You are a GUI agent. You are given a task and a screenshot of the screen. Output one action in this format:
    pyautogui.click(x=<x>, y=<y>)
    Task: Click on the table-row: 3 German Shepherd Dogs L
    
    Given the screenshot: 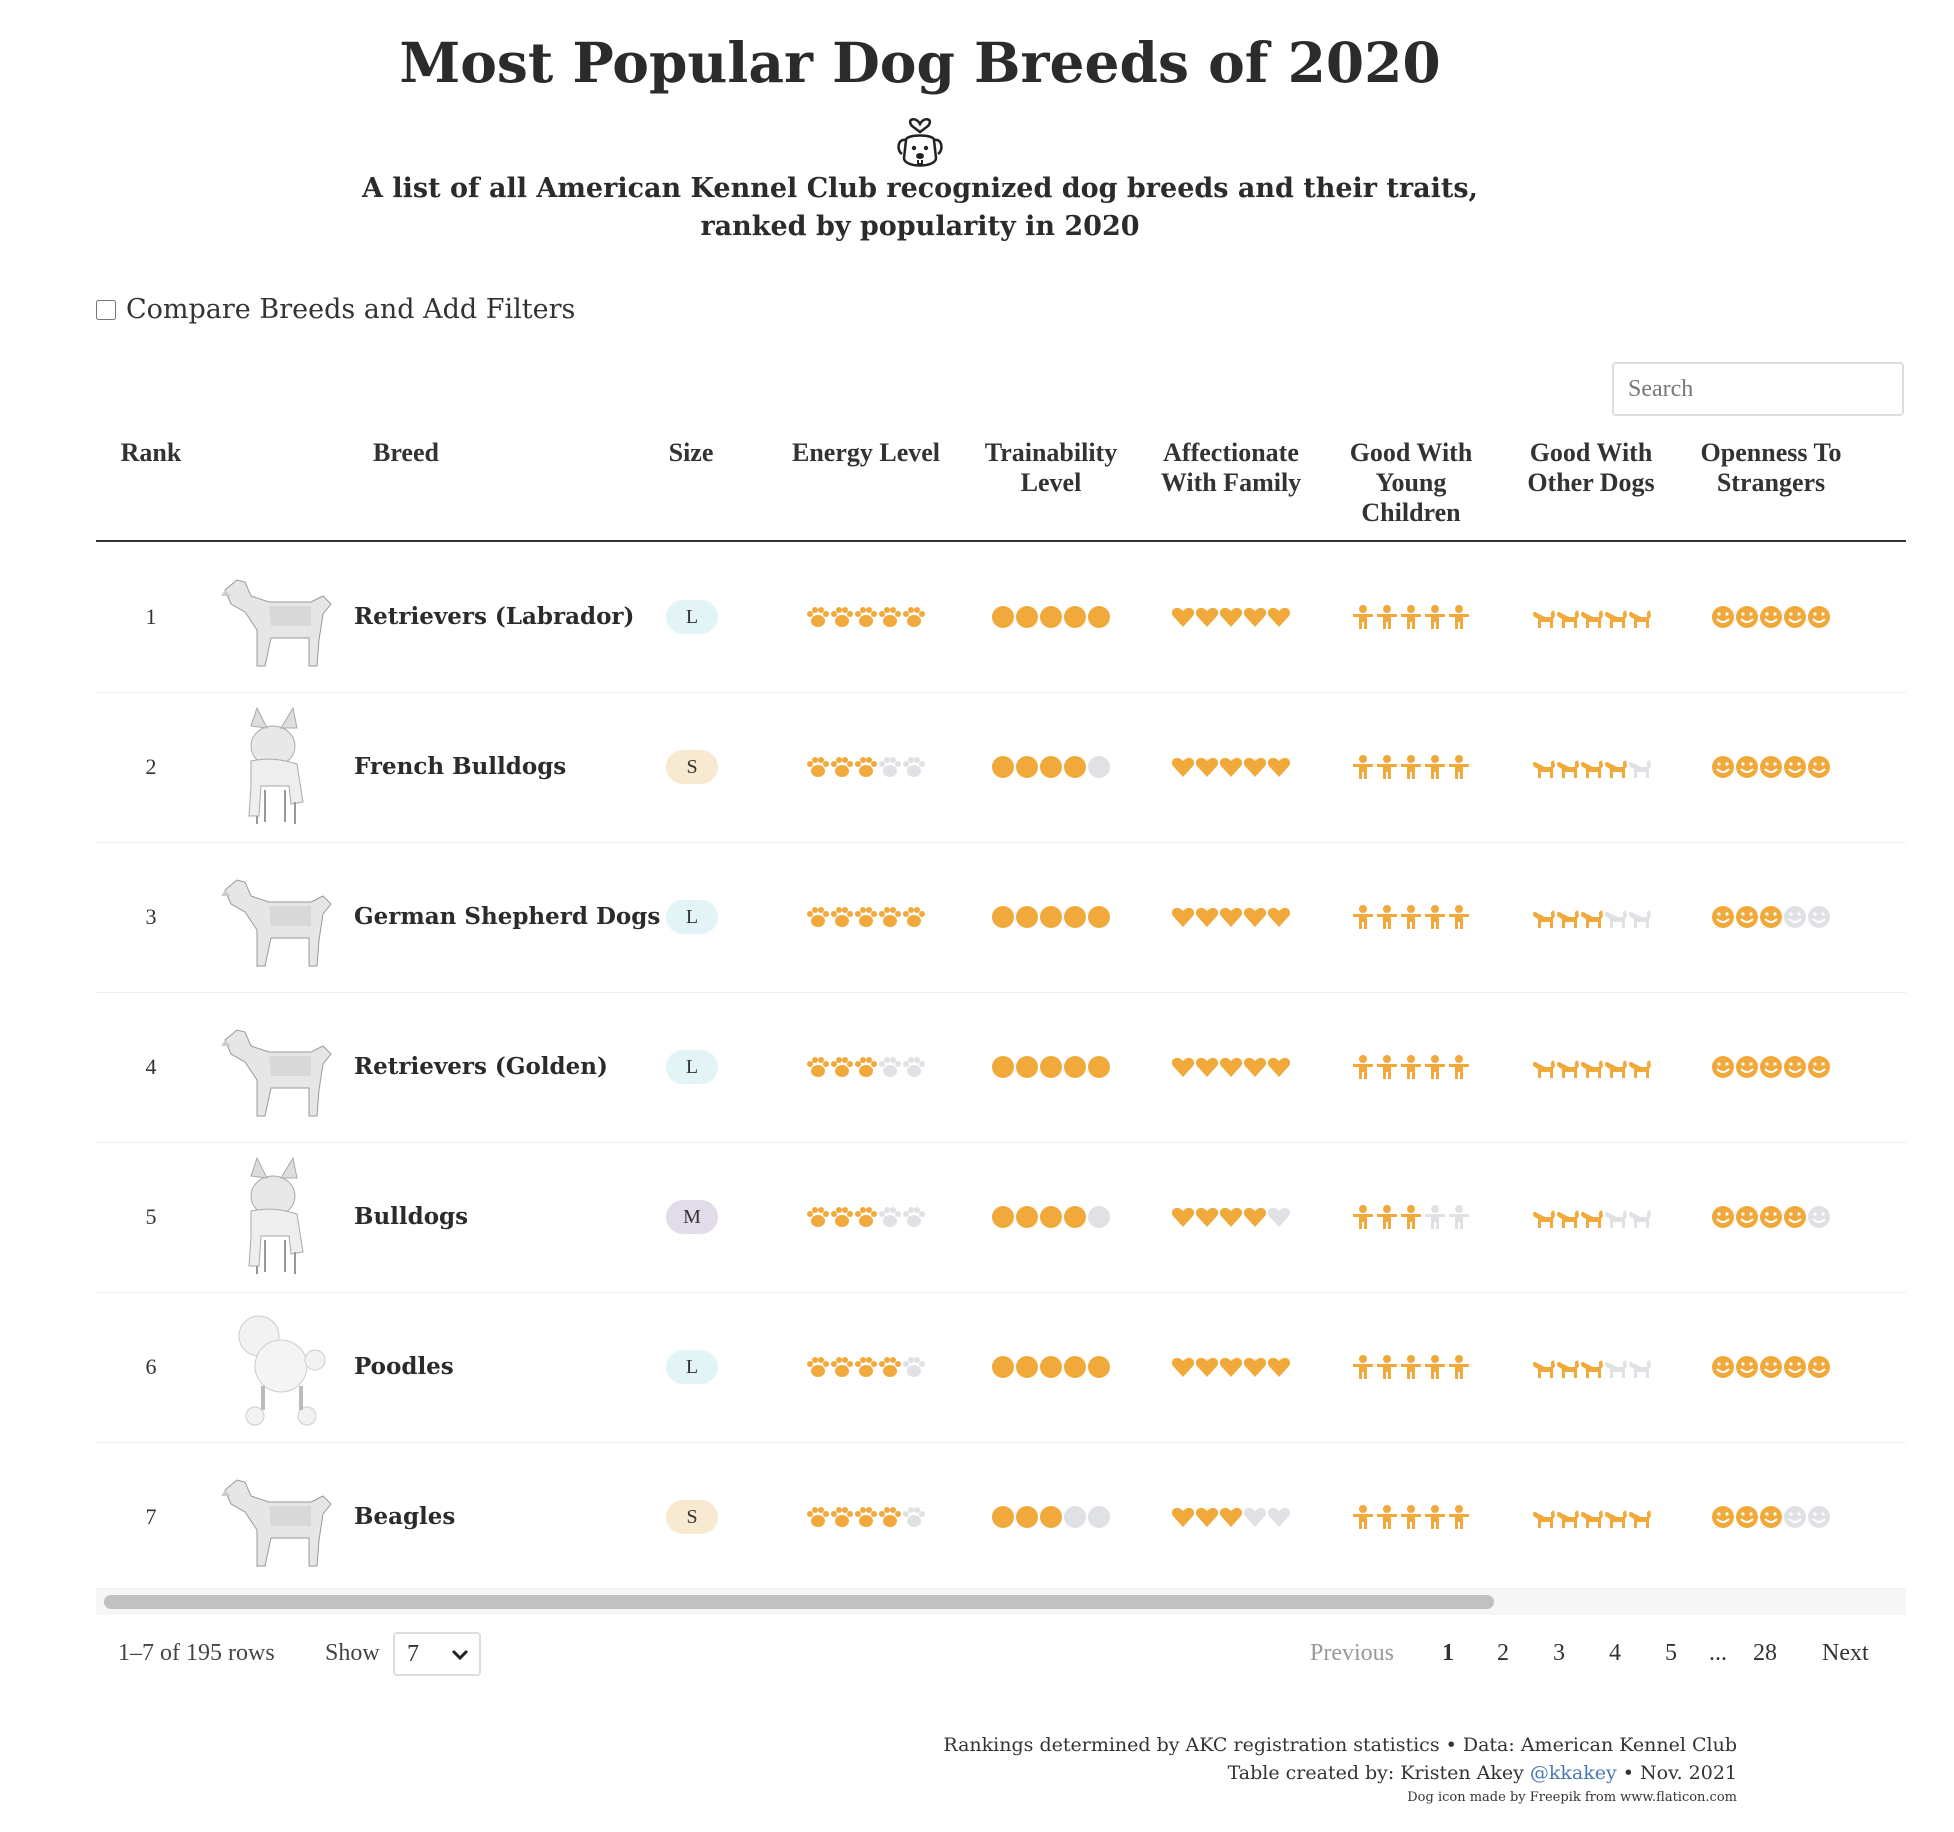 What is the action you would take?
    pyautogui.click(x=1001, y=917)
    